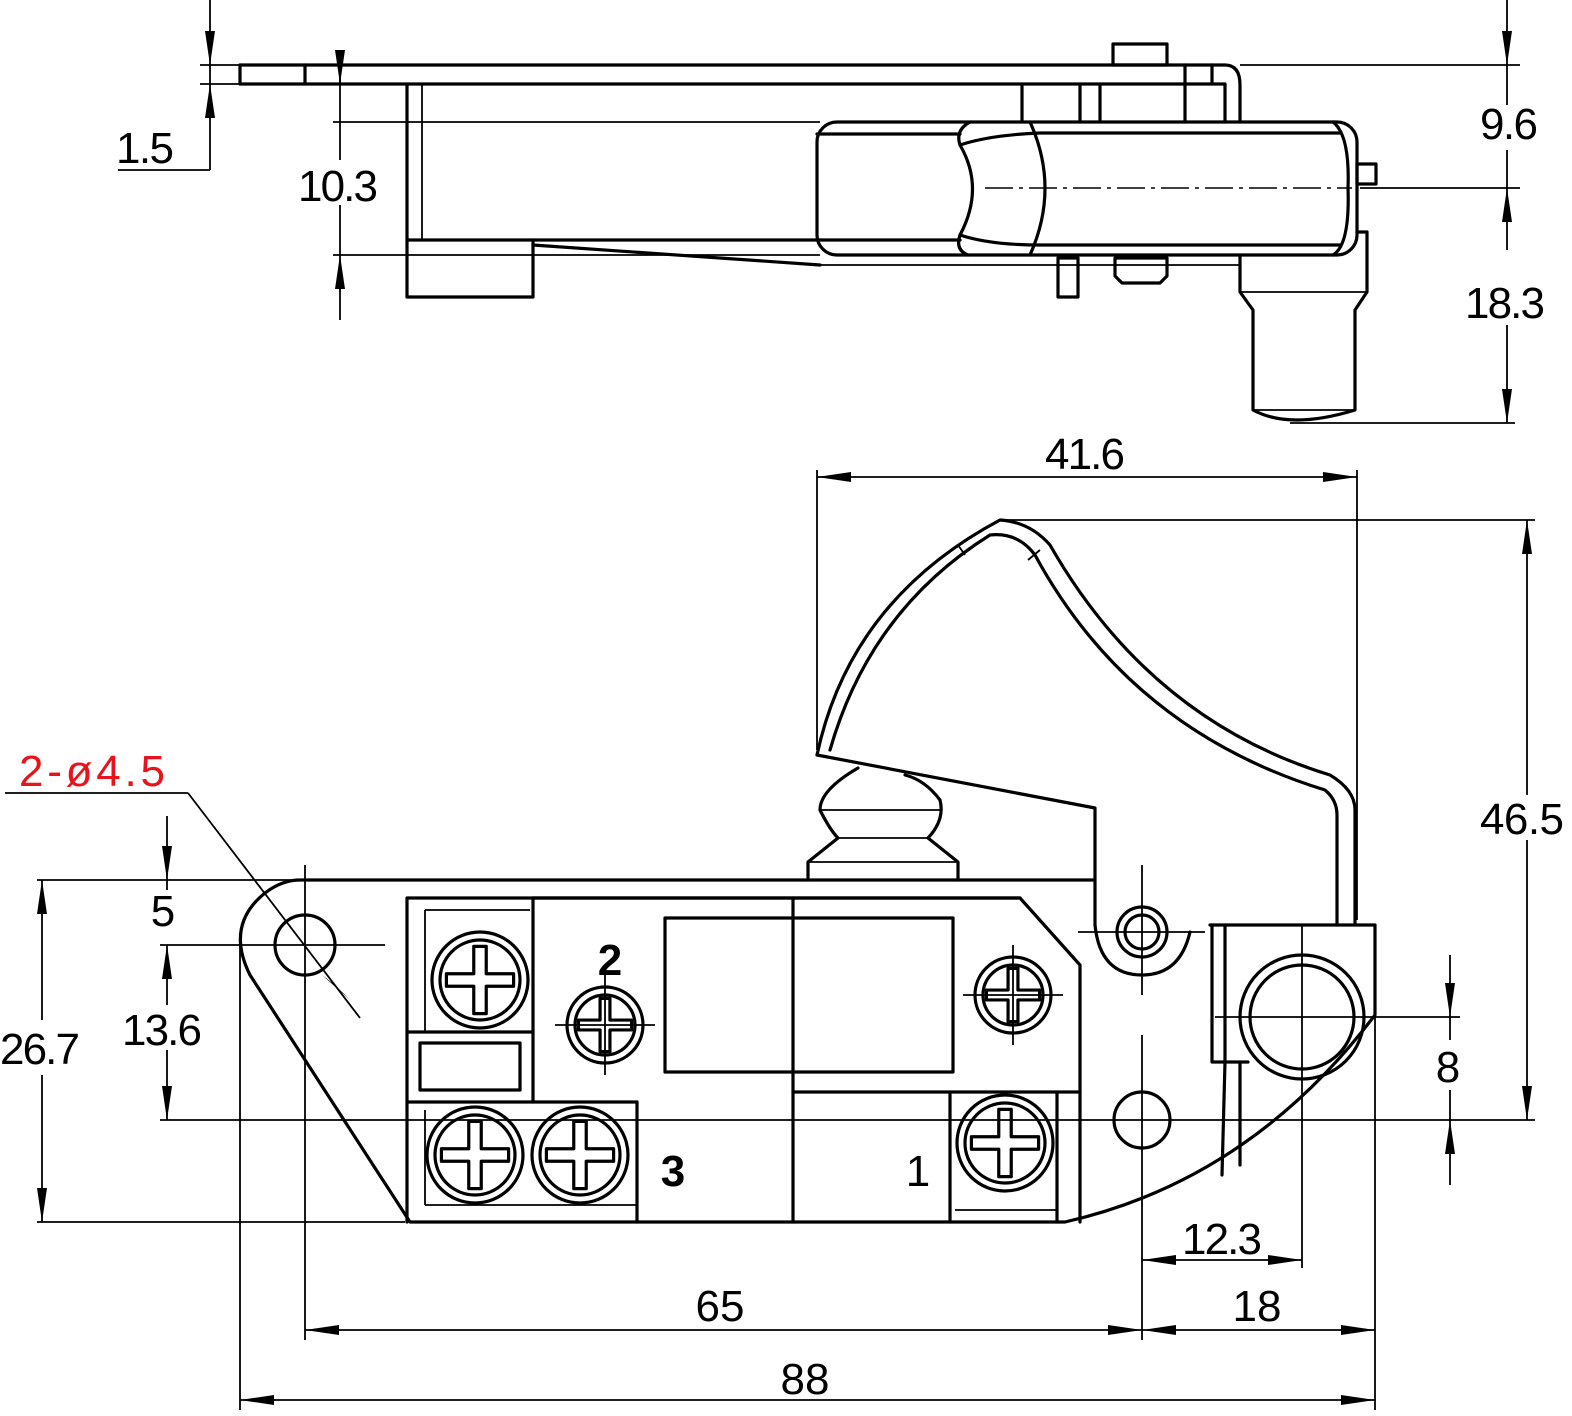 The width and height of the screenshot is (1572, 1416). I want to click on dim-top-to-axis: 9.6, so click(1509, 124).